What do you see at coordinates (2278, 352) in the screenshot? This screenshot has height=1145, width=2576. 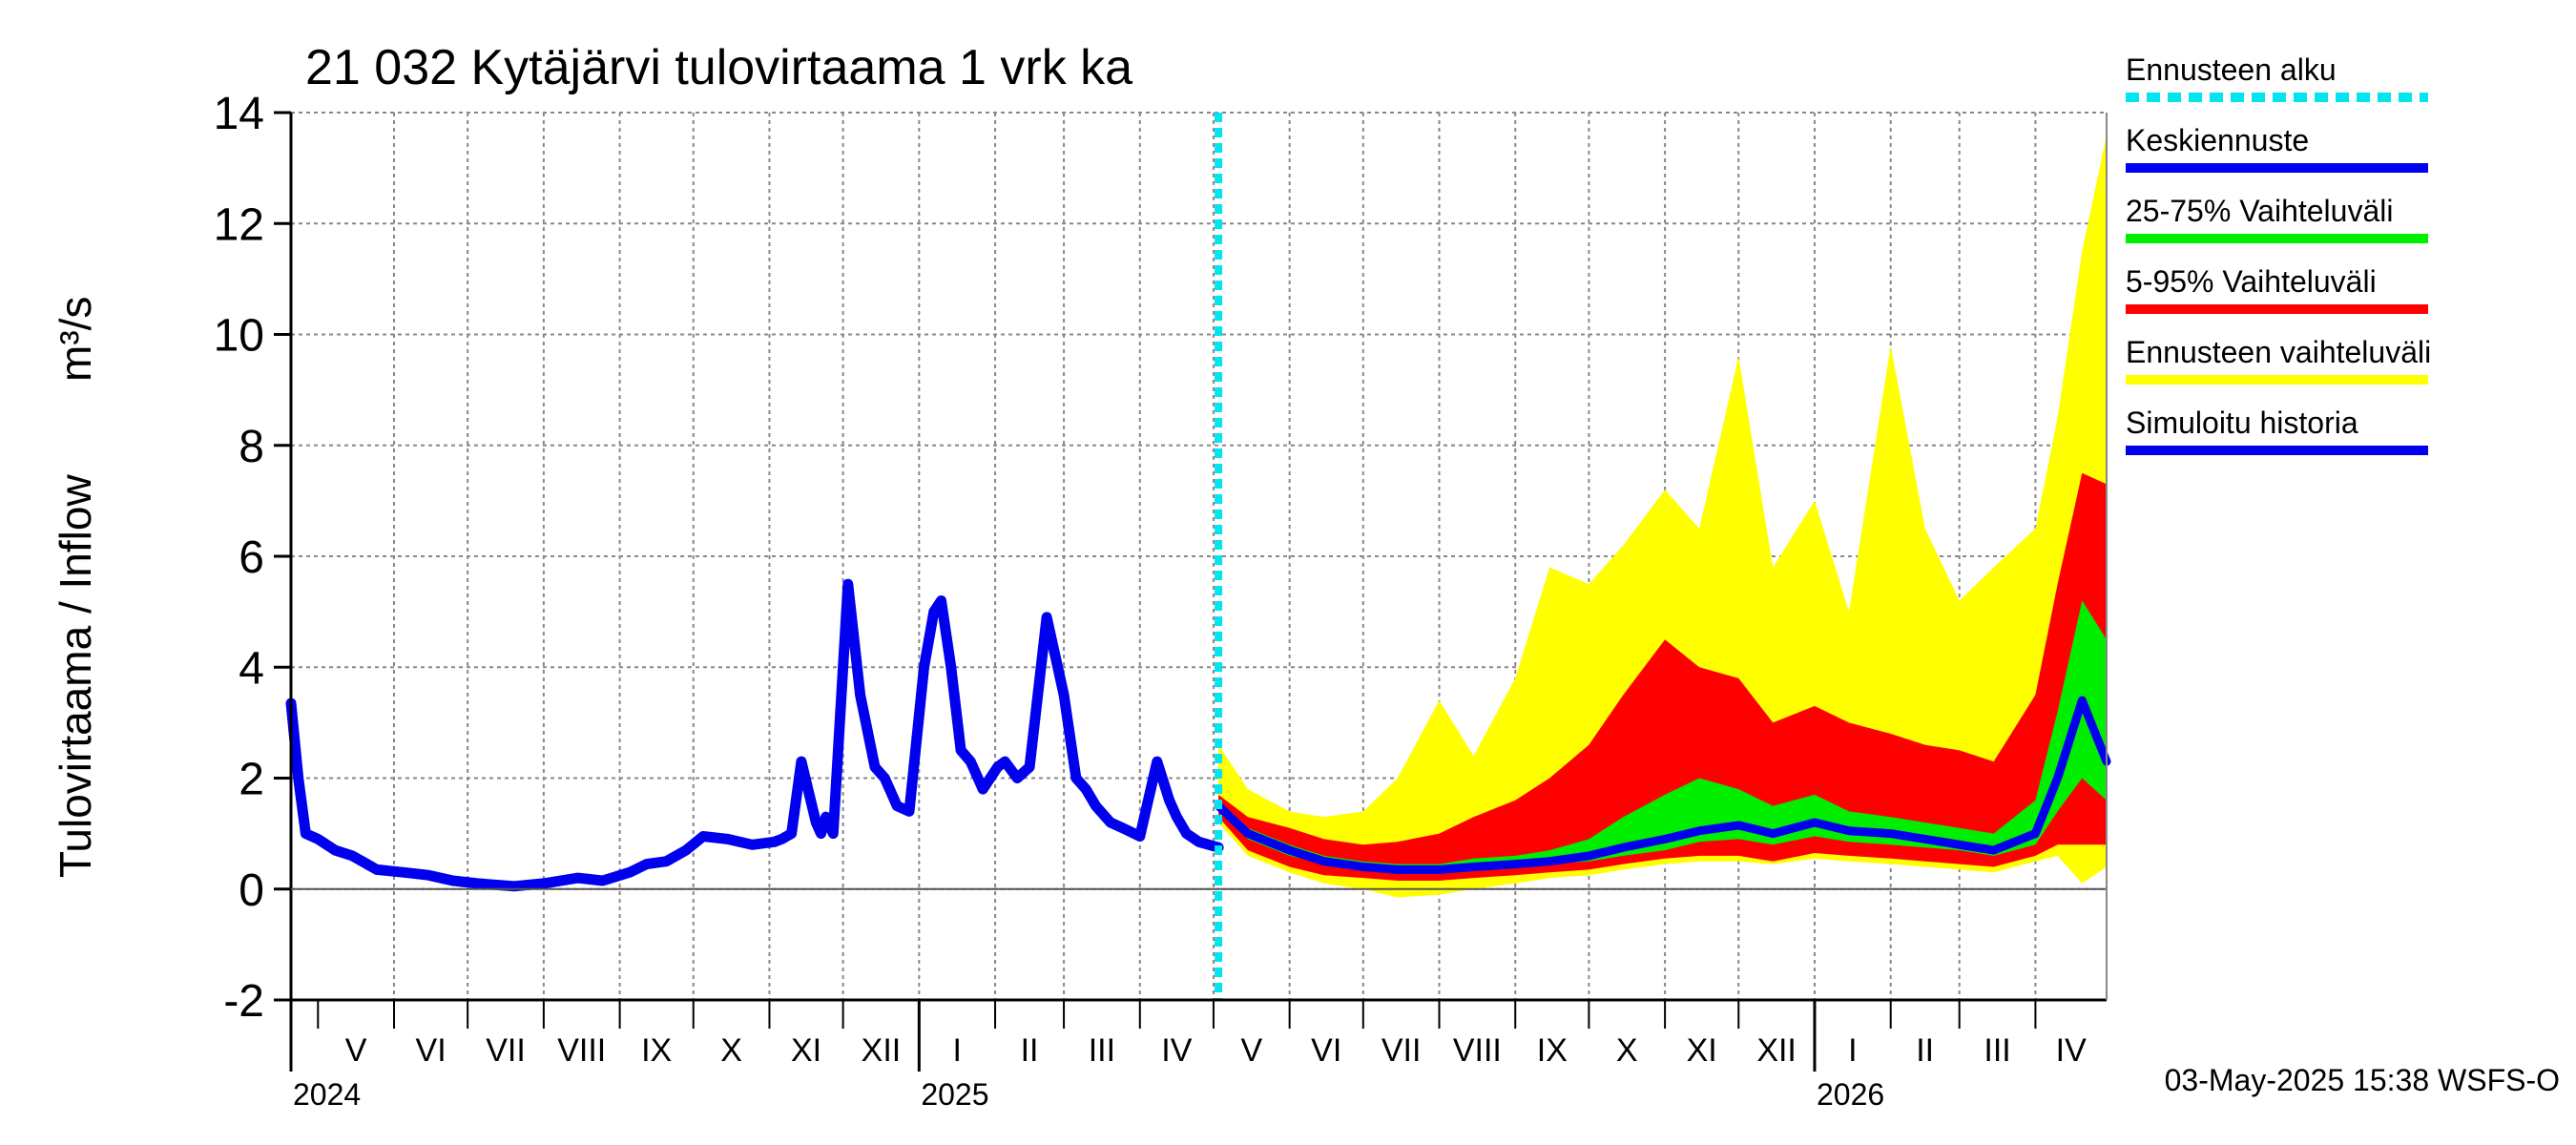 I see `legend-label: Ennusteen vaihteluväli` at bounding box center [2278, 352].